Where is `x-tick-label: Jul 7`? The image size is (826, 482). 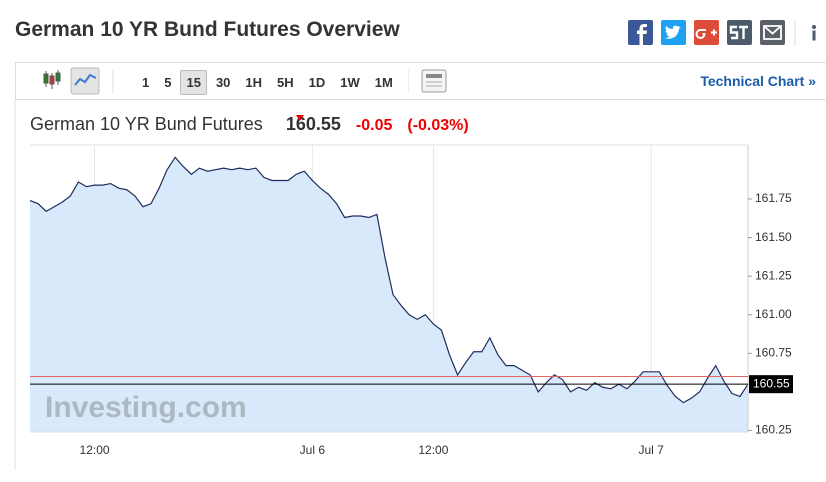 x-tick-label: Jul 7 is located at coordinates (652, 450).